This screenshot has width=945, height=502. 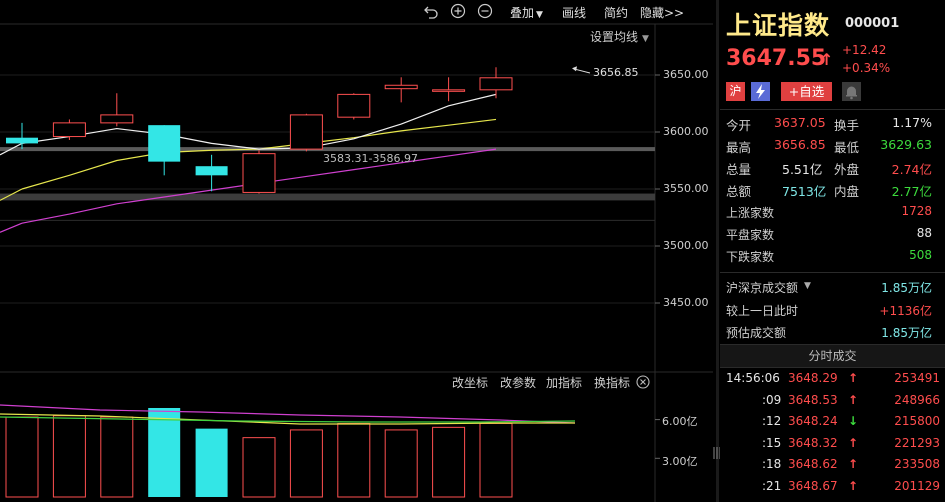 I want to click on high-label: 最高, so click(x=739, y=147).